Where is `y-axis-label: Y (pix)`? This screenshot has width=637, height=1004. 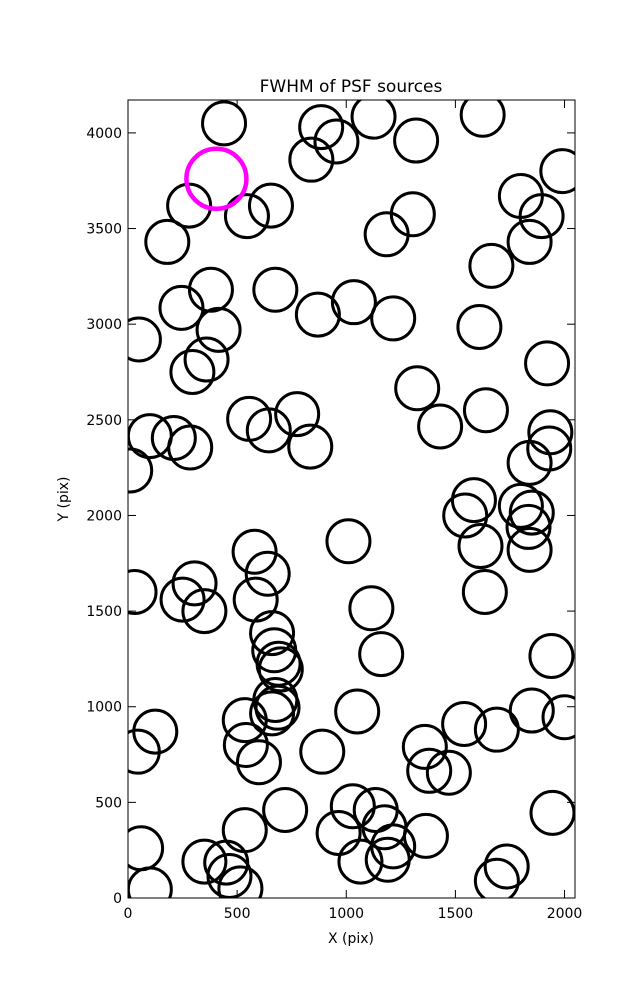 y-axis-label: Y (pix) is located at coordinates (64, 500).